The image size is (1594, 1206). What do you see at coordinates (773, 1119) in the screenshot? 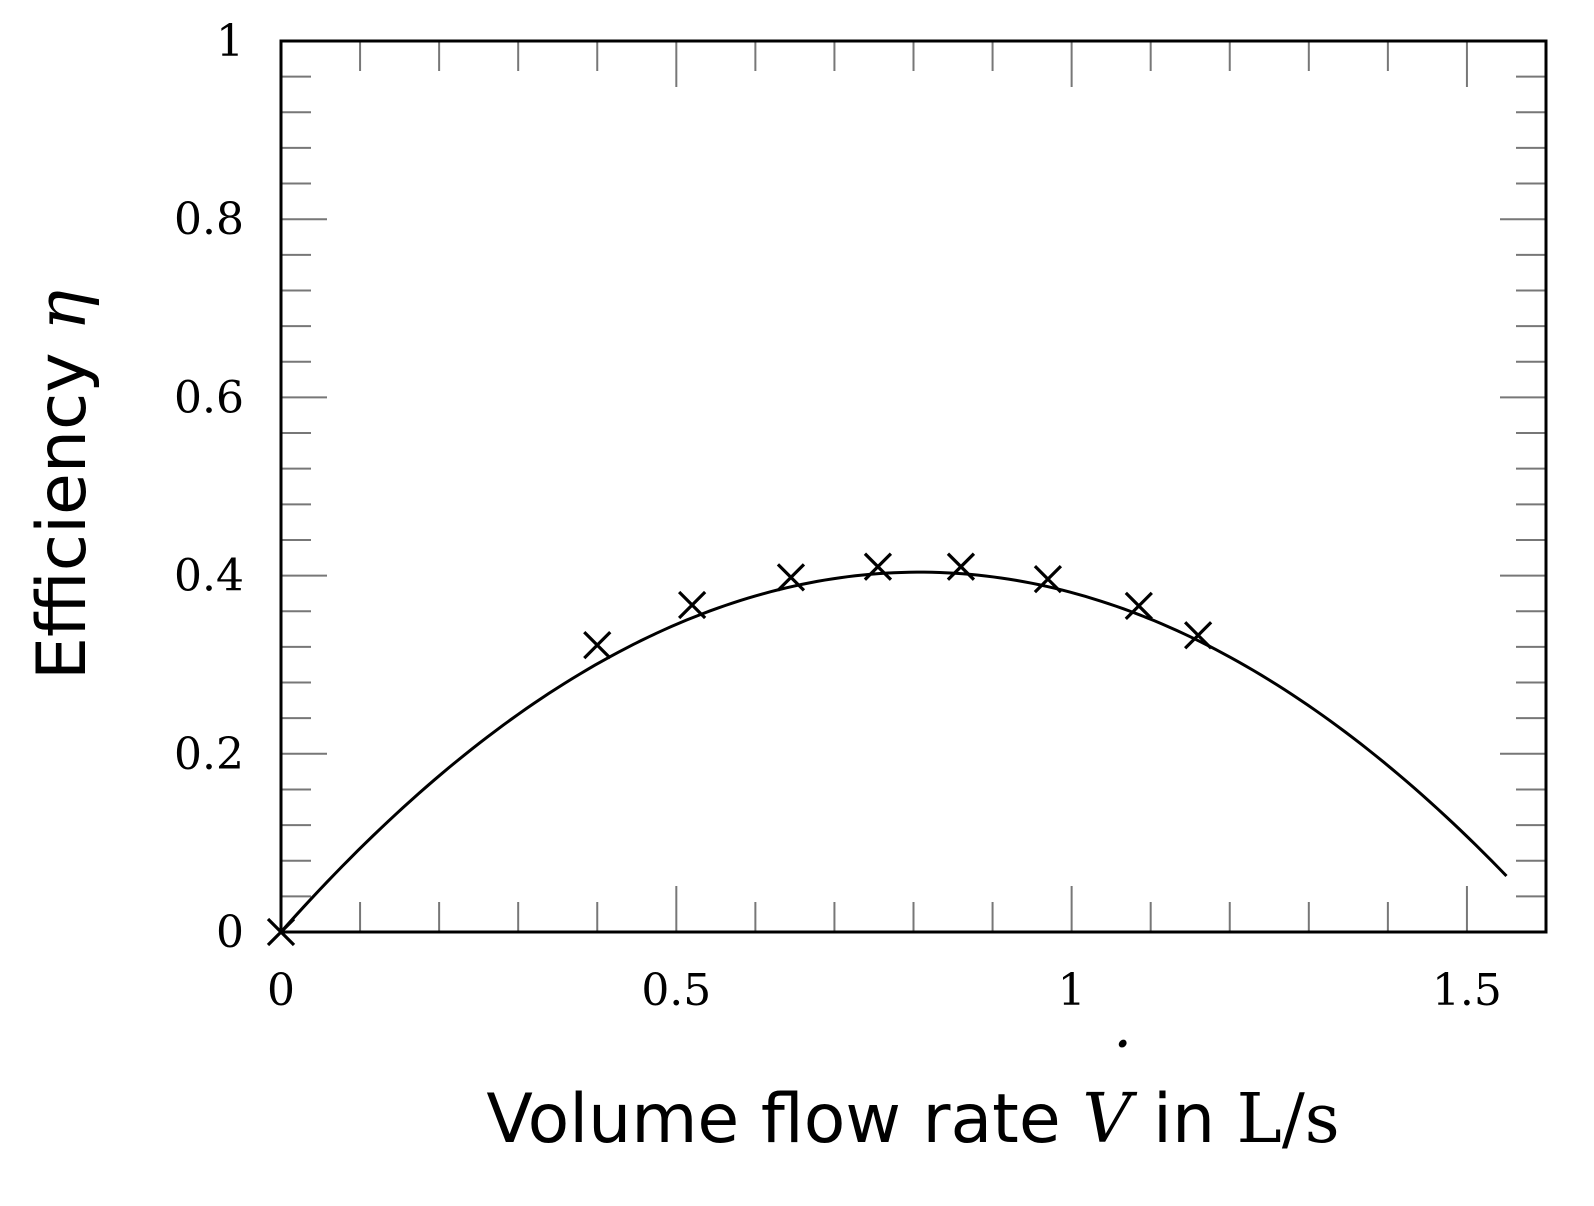
I see `x-axis-label-text: Volume flow rate` at bounding box center [773, 1119].